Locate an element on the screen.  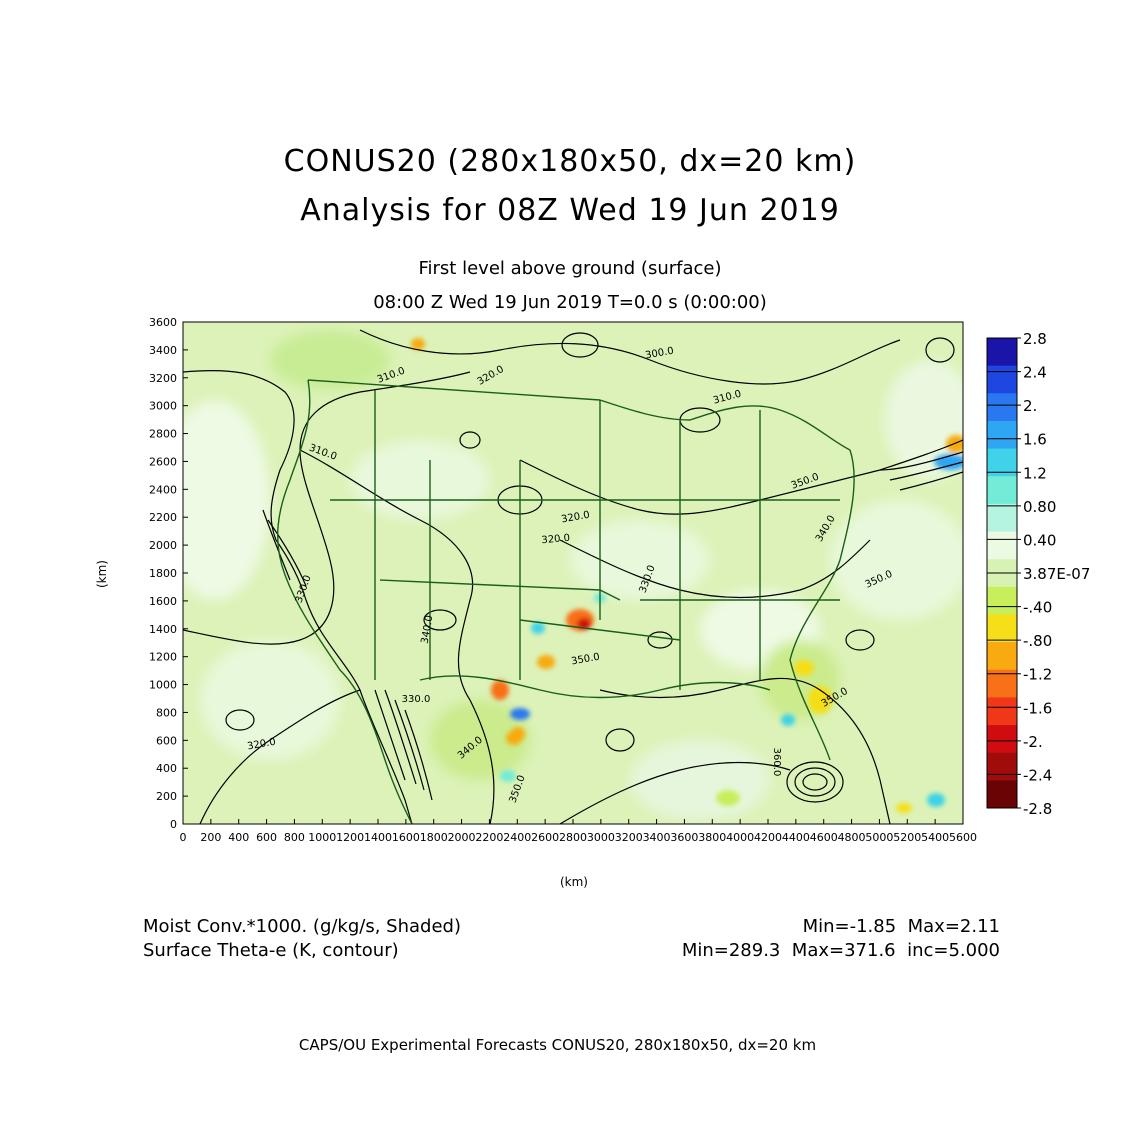
colorbar-label: 1.6 is located at coordinates (1035, 440).